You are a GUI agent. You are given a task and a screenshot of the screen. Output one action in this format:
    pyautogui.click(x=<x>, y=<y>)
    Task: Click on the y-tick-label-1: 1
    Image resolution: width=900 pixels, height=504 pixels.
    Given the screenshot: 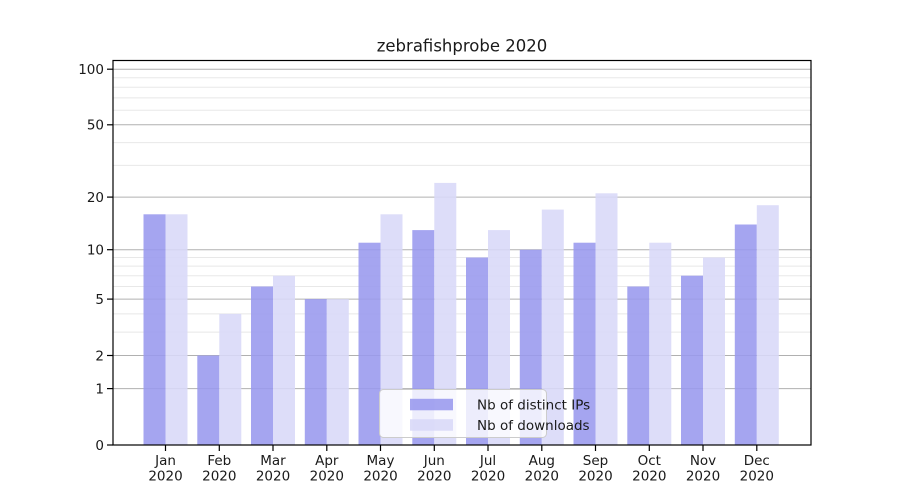 What is the action you would take?
    pyautogui.click(x=99, y=389)
    